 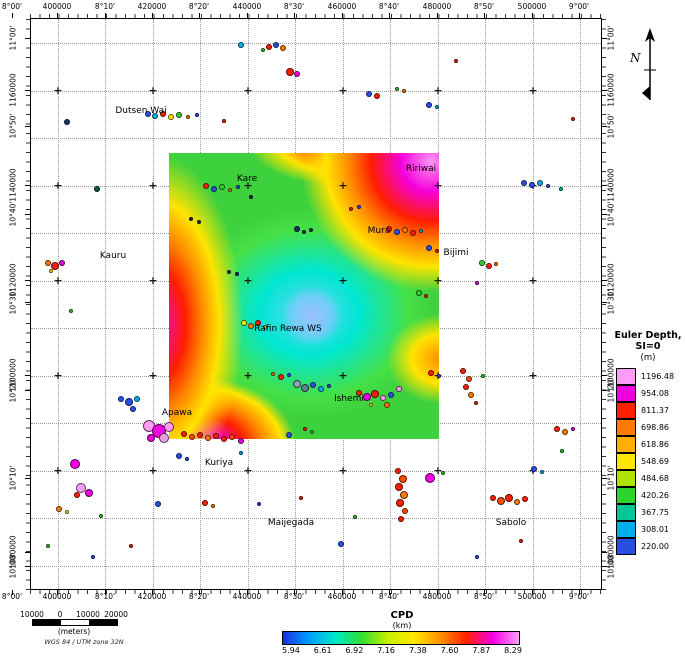 I want to click on axis-label-left: 10°30', so click(x=13, y=302).